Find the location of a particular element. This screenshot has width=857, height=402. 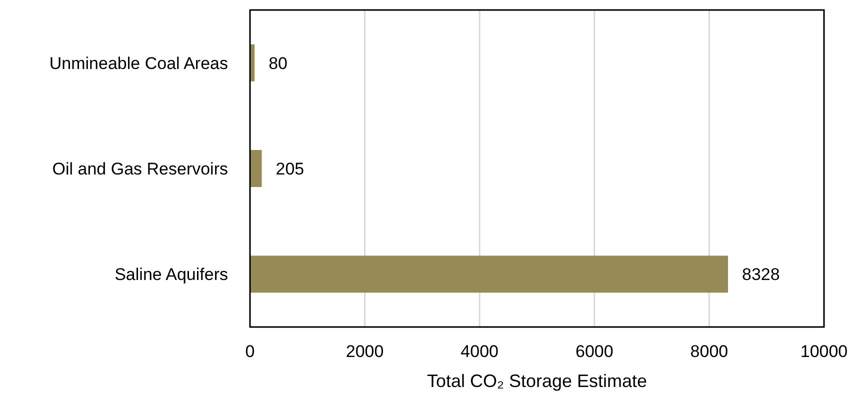

x-tick-label: 6000 is located at coordinates (594, 351).